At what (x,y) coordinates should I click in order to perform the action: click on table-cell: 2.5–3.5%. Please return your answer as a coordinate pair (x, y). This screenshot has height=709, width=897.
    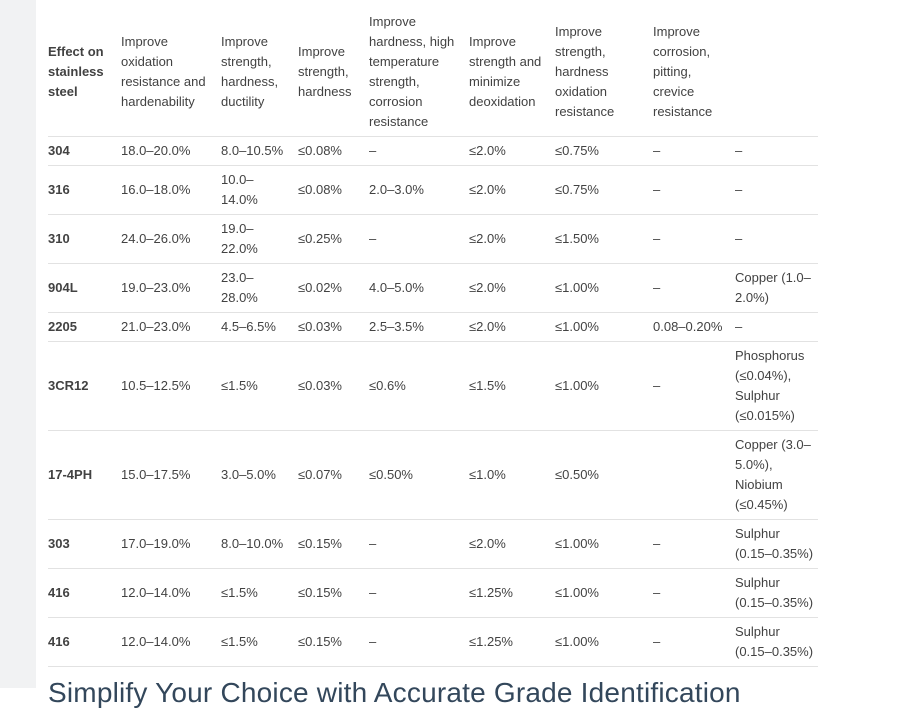
    Looking at the image, I should click on (419, 327).